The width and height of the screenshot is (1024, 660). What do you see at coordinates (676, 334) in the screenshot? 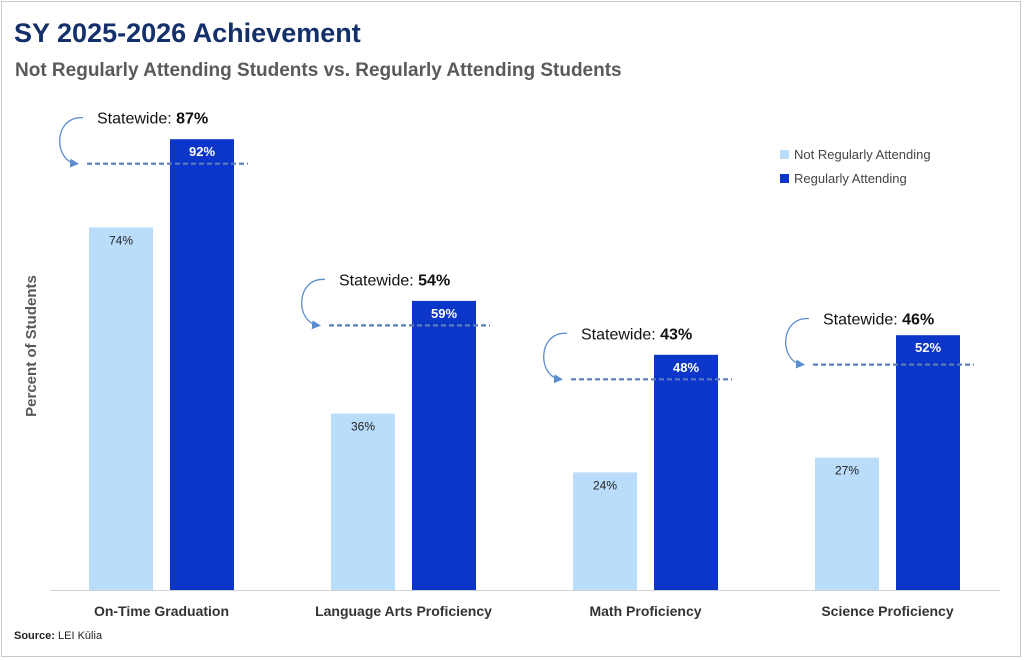
I see `statewide-value: 43%` at bounding box center [676, 334].